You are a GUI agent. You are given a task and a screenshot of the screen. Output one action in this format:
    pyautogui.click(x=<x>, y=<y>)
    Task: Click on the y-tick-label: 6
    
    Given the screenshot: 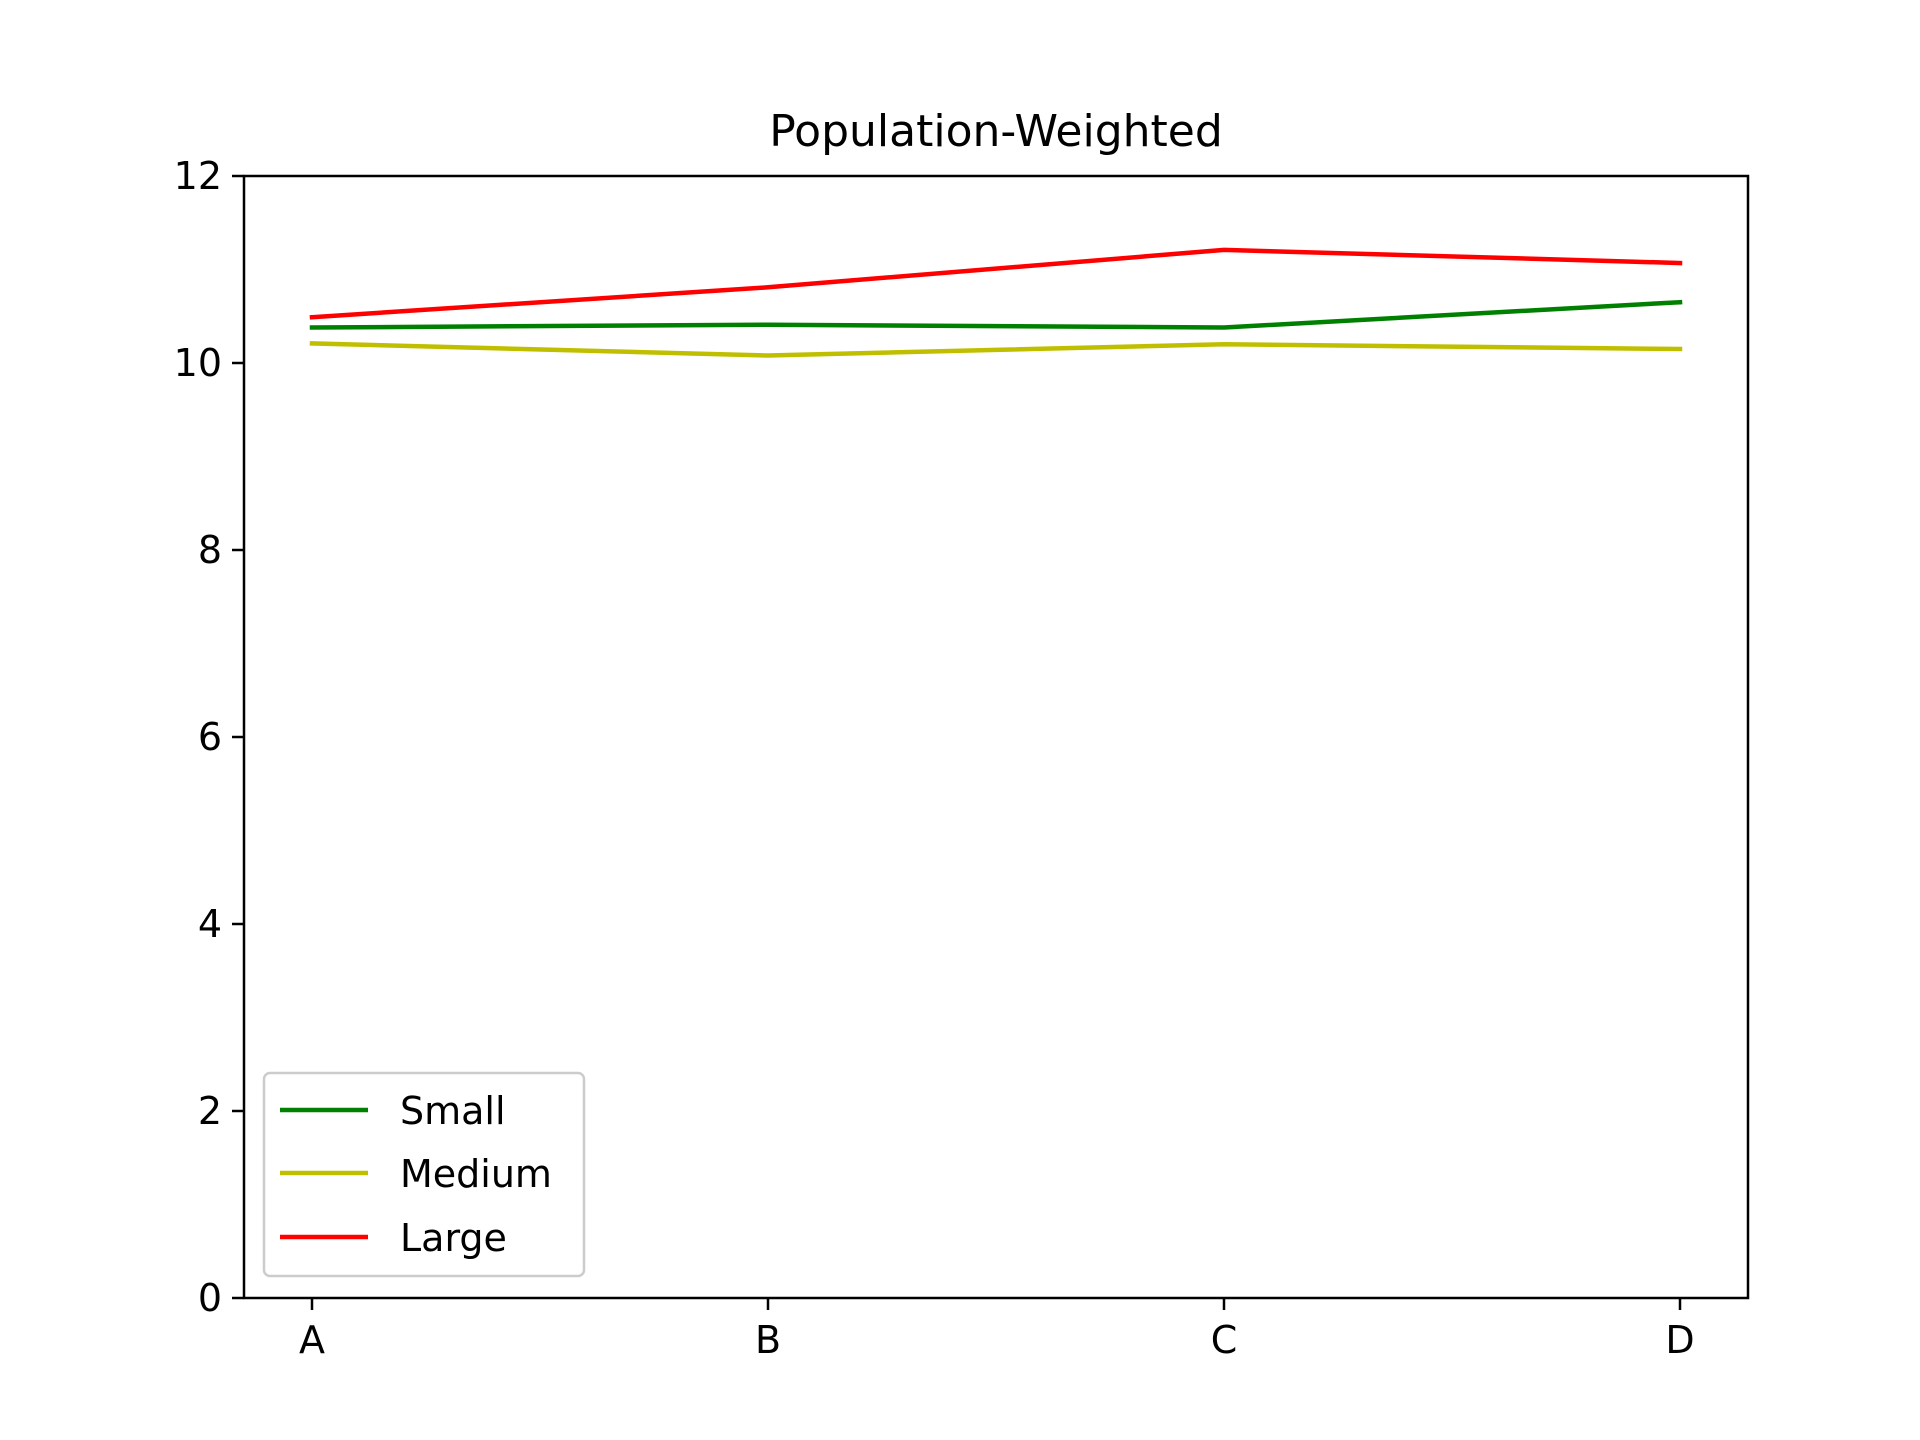 What is the action you would take?
    pyautogui.click(x=210, y=737)
    